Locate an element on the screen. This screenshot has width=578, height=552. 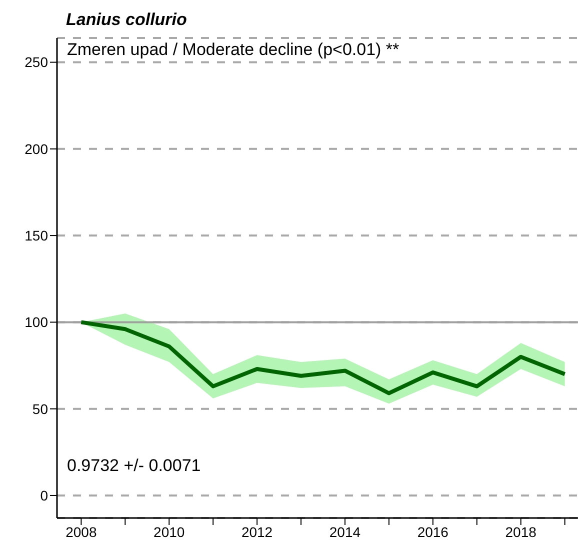
y-tick-label: 50 is located at coordinates (40, 408).